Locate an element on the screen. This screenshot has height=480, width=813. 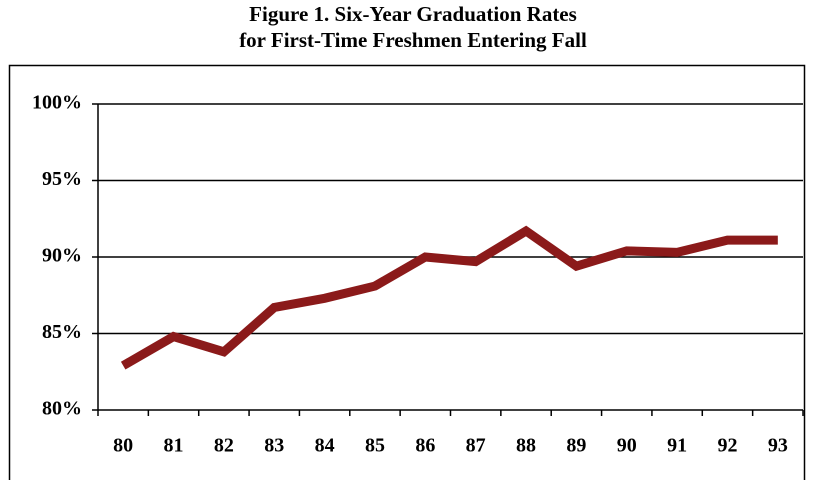
y-tick-label: 85% is located at coordinates (62, 332).